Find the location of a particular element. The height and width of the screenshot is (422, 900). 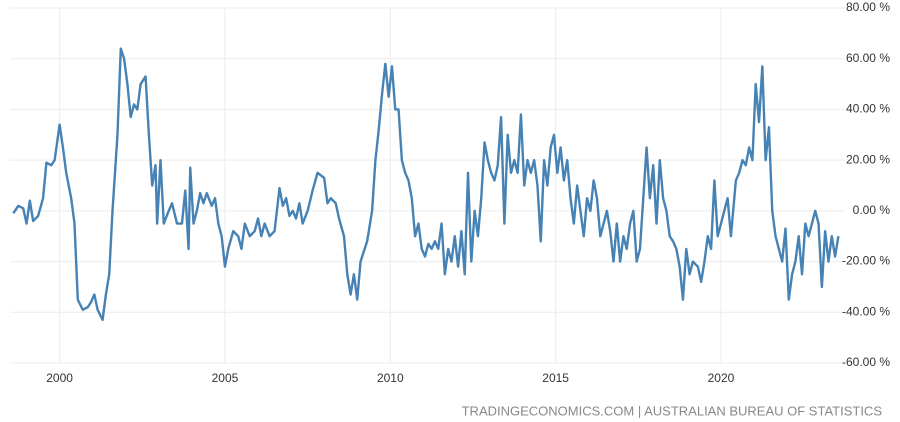

y-tick-label: 60.00 % is located at coordinates (868, 58).